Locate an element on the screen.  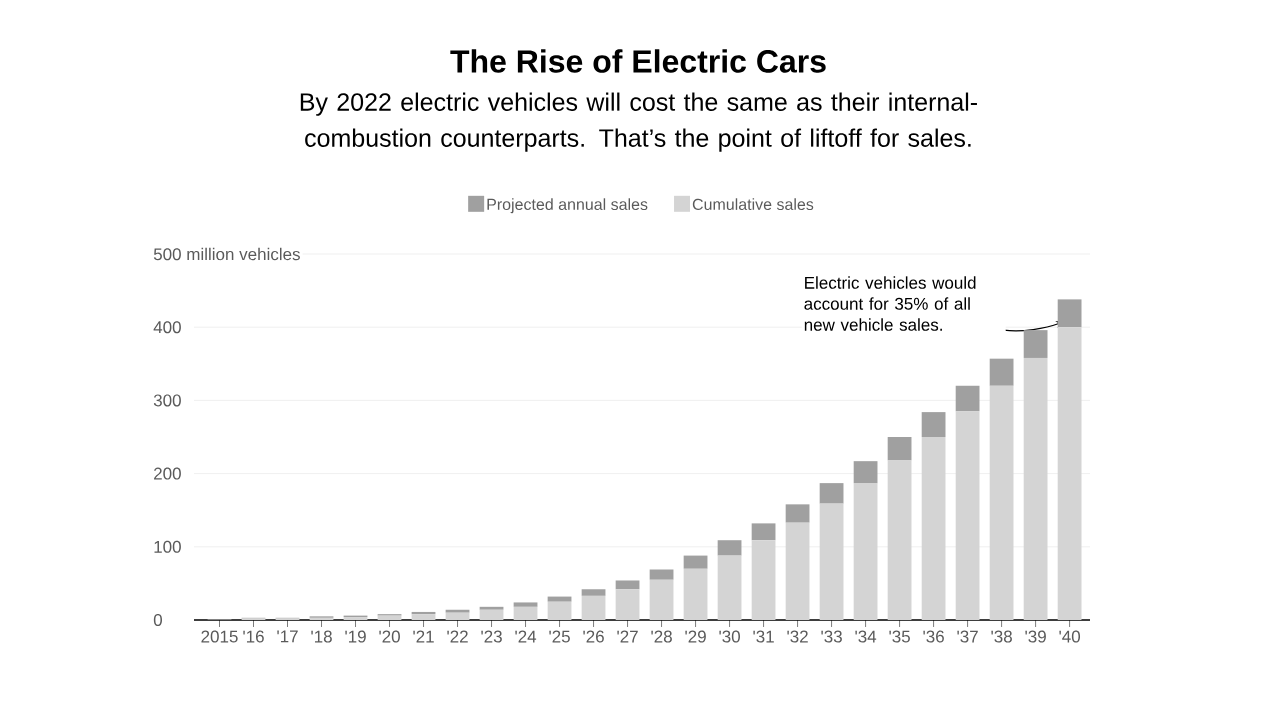
chart-title: The Rise of Electric Cars is located at coordinates (638, 61).